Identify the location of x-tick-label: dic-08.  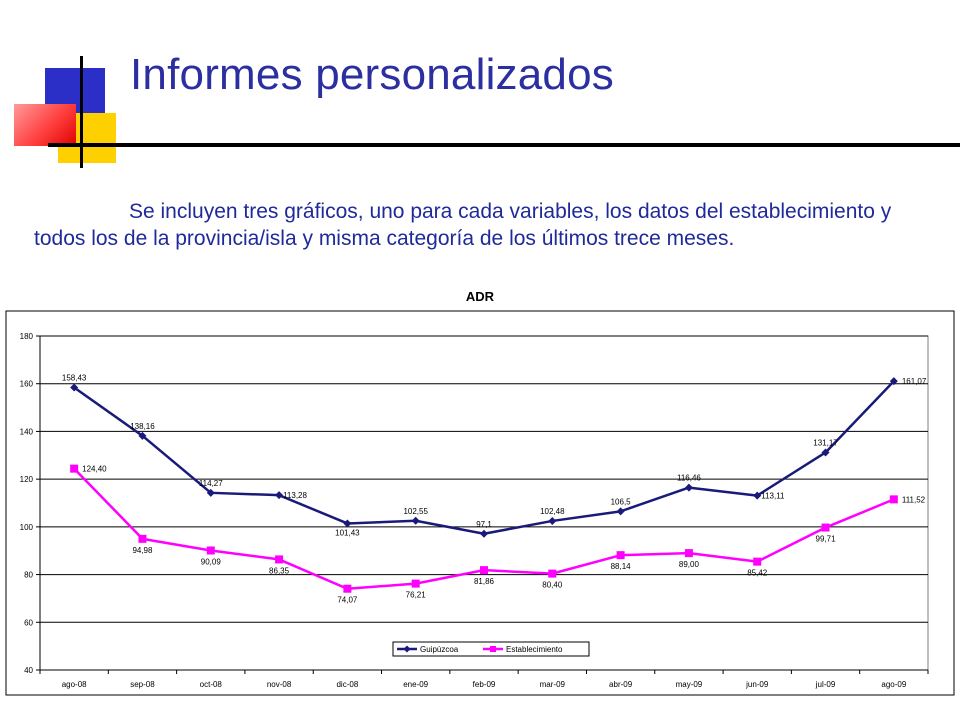
(347, 684).